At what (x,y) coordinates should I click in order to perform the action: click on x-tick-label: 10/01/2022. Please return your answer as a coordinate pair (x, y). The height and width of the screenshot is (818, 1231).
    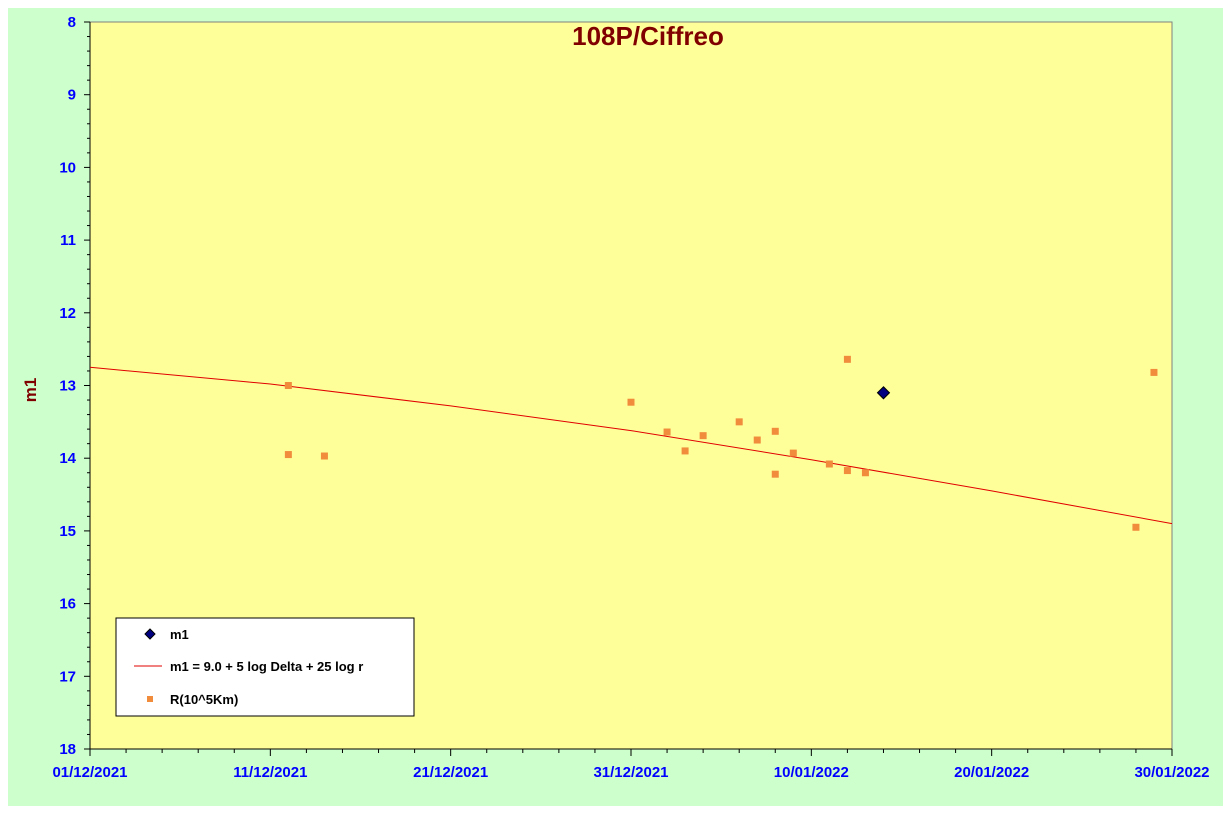
    Looking at the image, I should click on (811, 772).